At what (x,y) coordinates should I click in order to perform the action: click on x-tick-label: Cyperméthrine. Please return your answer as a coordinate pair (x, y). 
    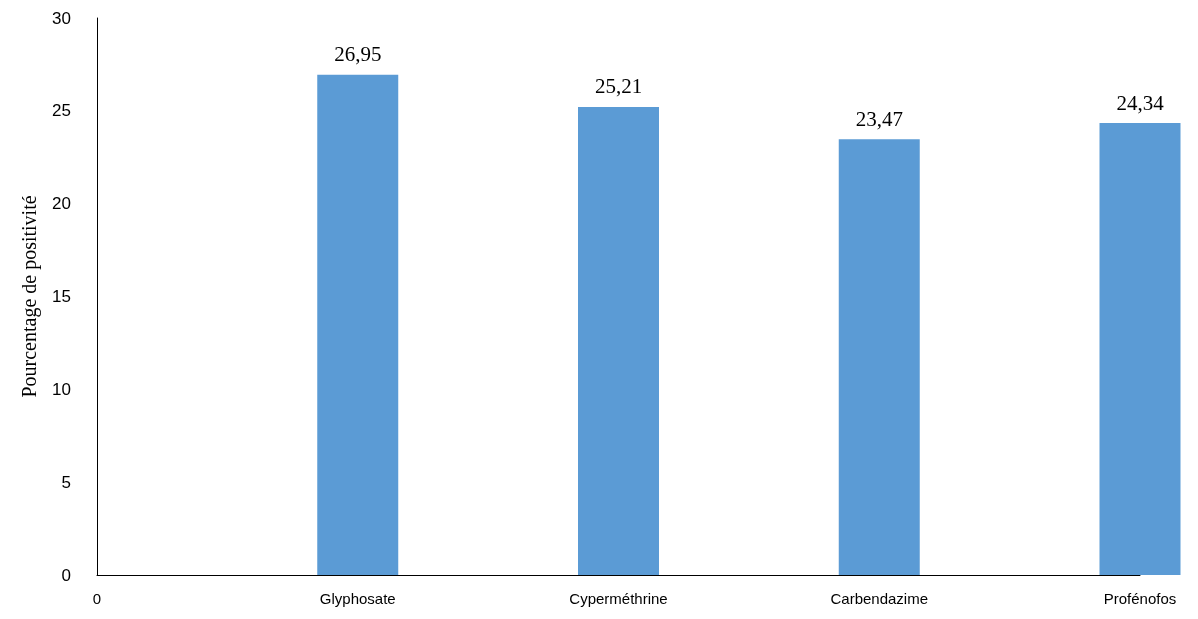
    Looking at the image, I should click on (618, 598).